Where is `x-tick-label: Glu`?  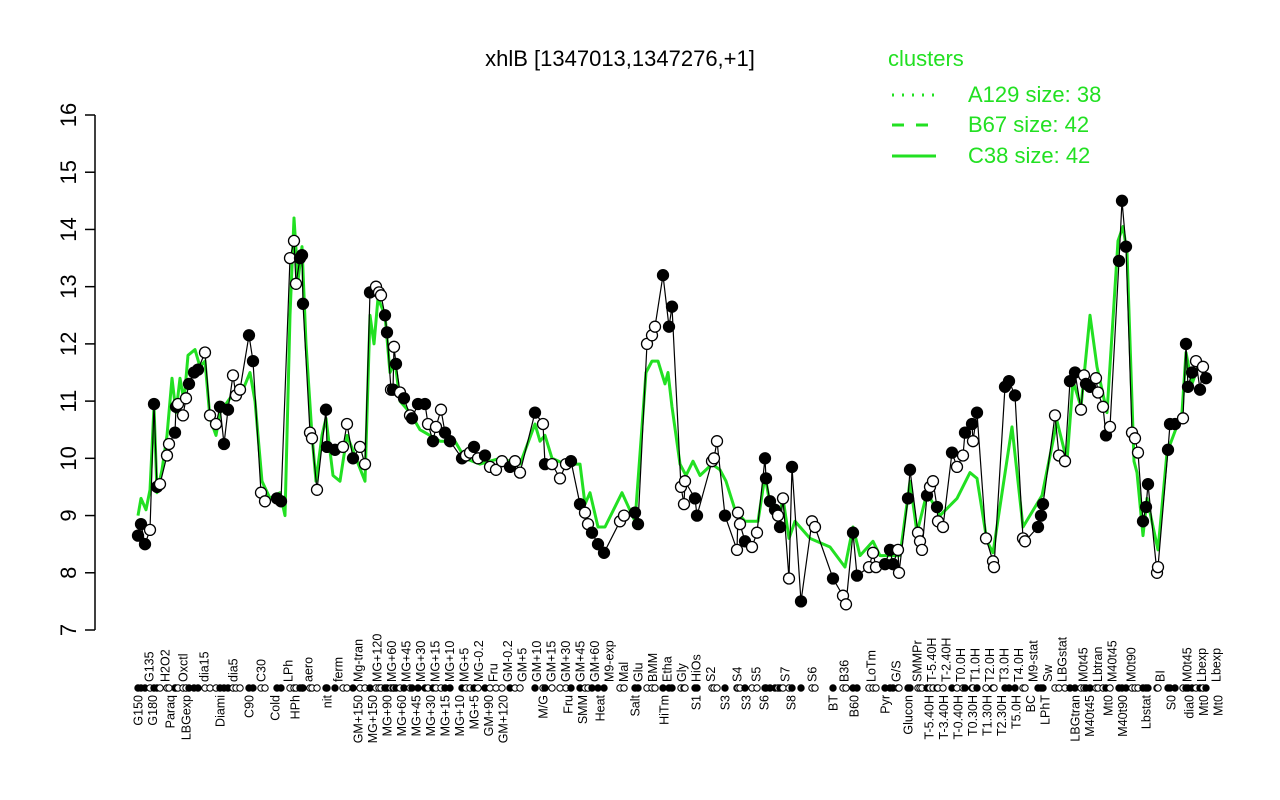
x-tick-label: Glu is located at coordinates (638, 673).